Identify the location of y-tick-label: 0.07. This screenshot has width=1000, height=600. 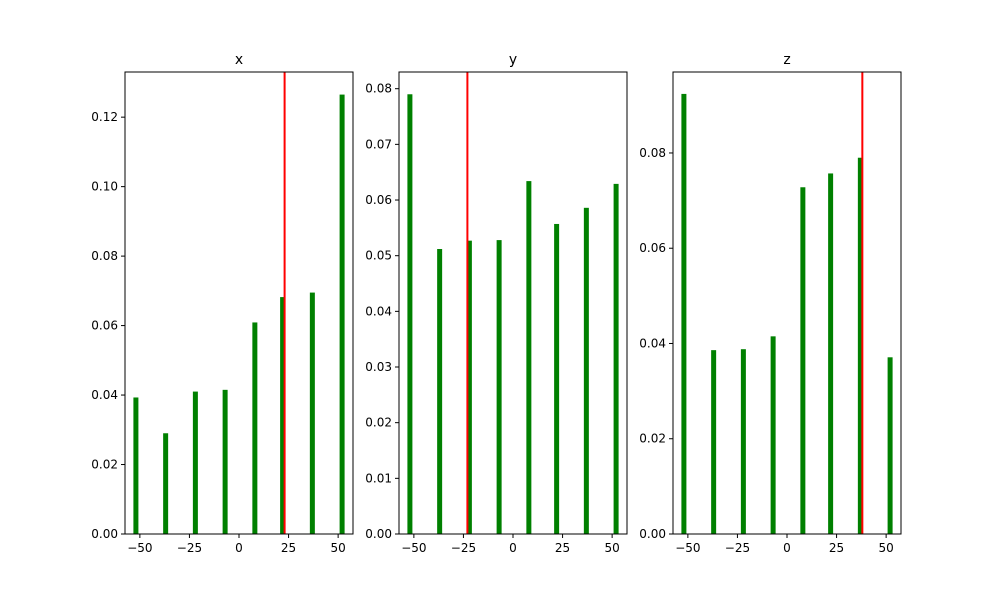
(378, 144).